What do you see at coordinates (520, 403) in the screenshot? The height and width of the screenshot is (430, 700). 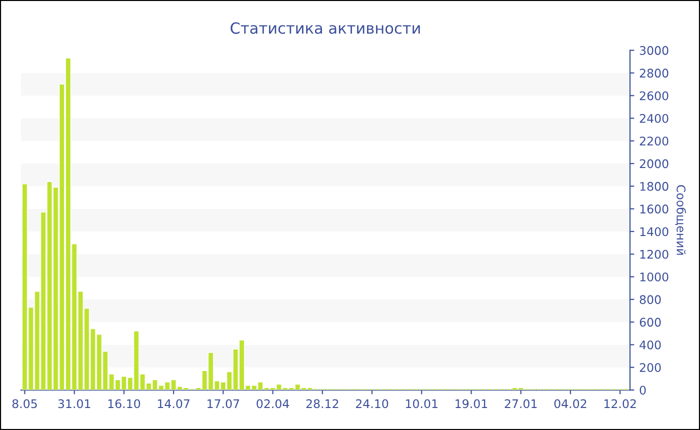 I see `x-tick-label: 27.01` at bounding box center [520, 403].